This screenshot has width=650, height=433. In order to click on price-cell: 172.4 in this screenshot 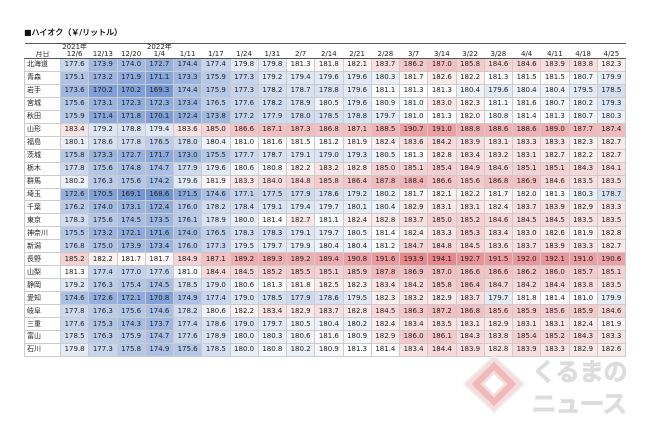, I will do `click(187, 116)`.